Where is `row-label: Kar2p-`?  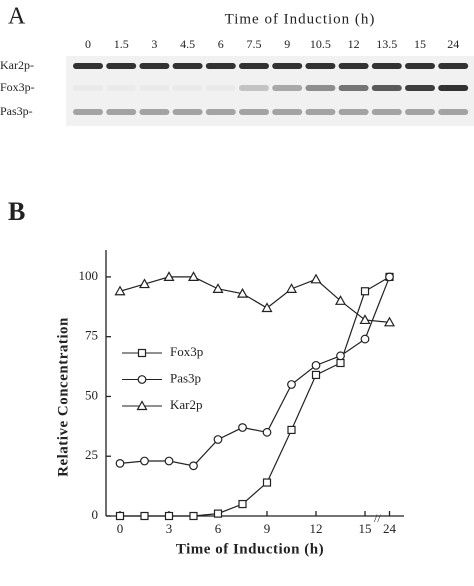
row-label: Kar2p- is located at coordinates (17, 65).